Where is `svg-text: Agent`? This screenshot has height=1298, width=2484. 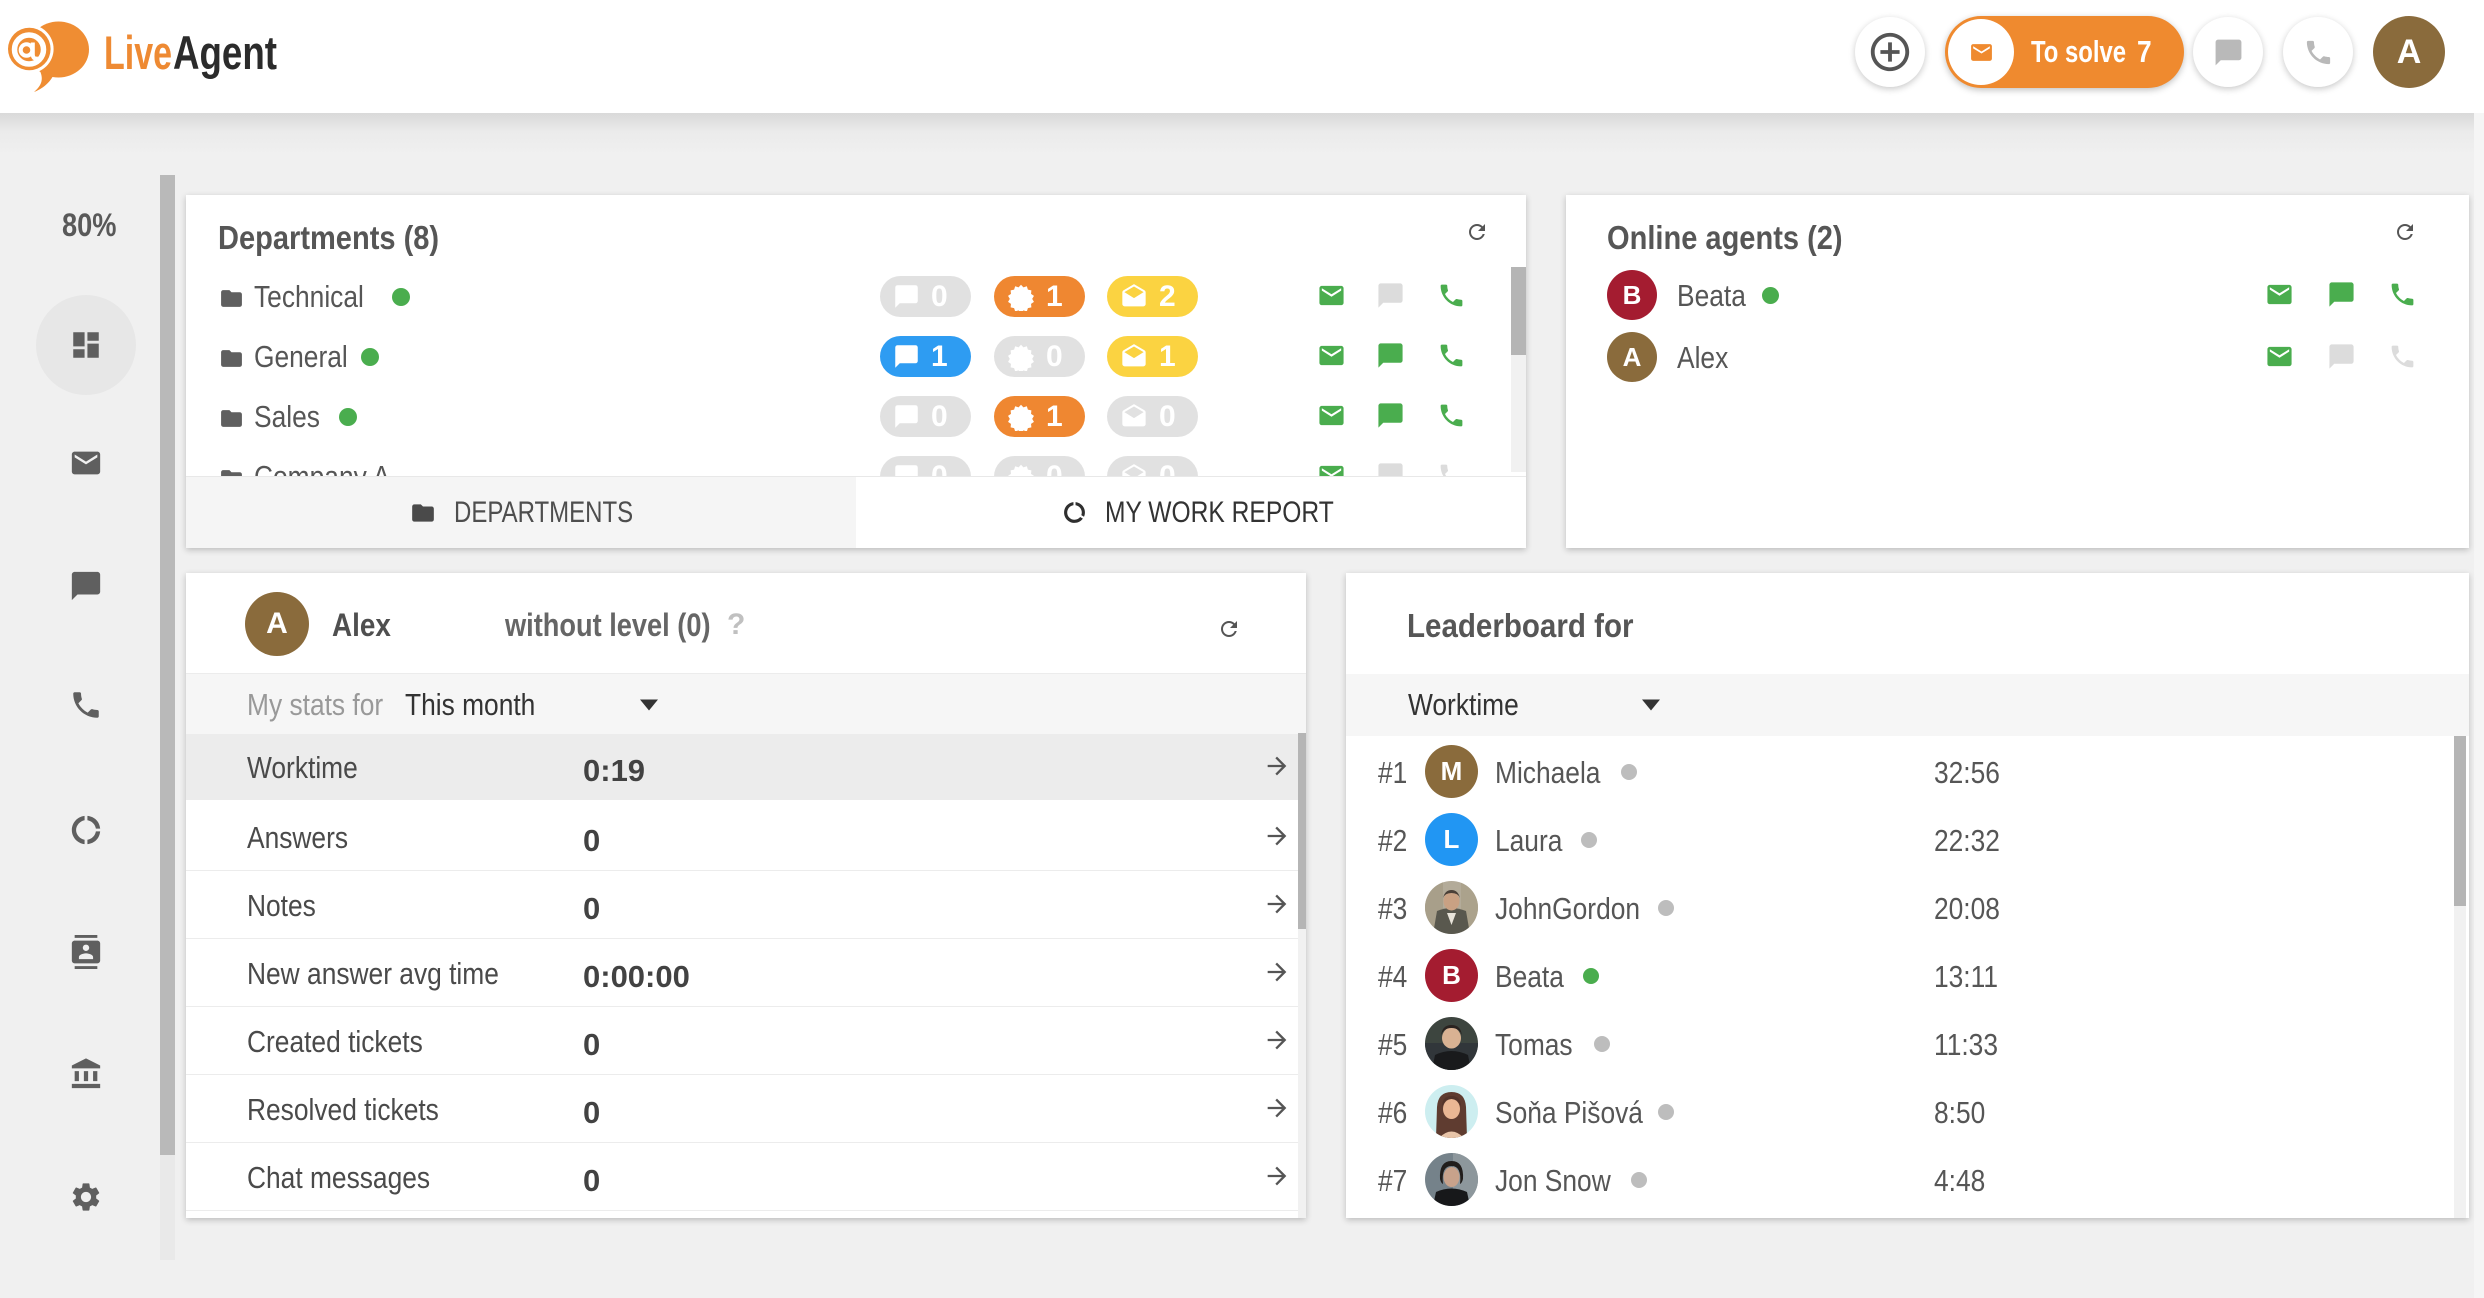 svg-text: Agent is located at coordinates (225, 52).